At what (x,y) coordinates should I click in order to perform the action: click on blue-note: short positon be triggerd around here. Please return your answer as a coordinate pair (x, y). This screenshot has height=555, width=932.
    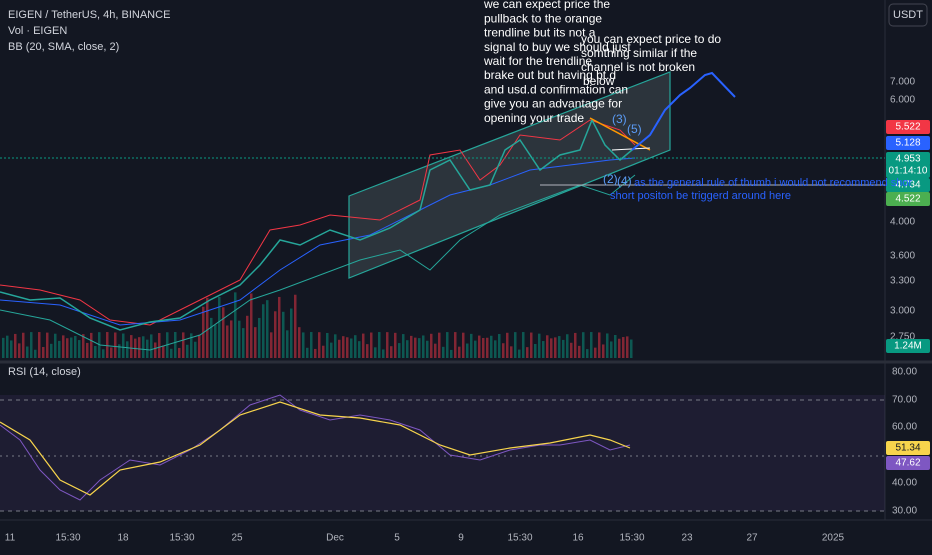
    Looking at the image, I should click on (700, 196).